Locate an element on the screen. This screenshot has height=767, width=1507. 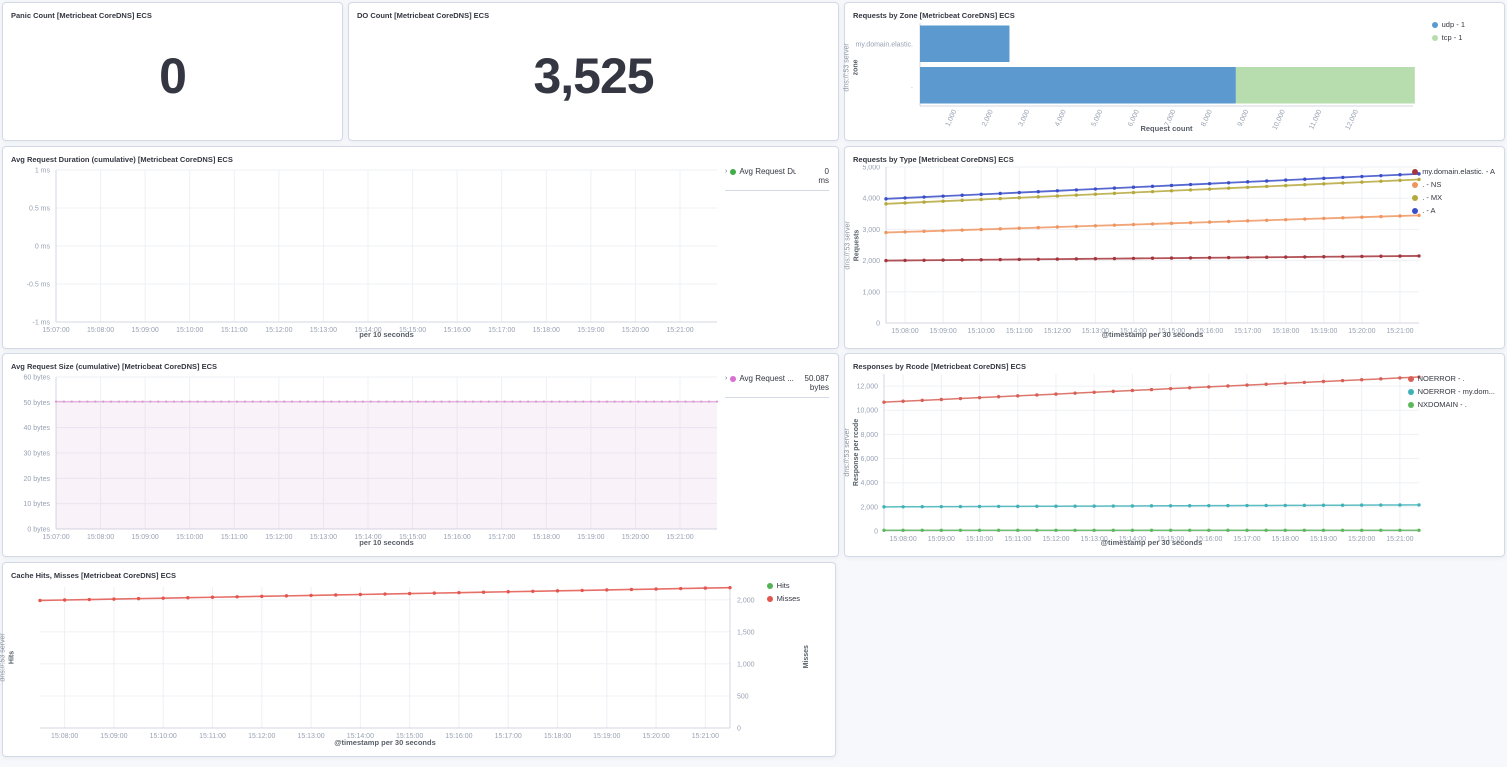
legend-item: Hits is located at coordinates (783, 585).